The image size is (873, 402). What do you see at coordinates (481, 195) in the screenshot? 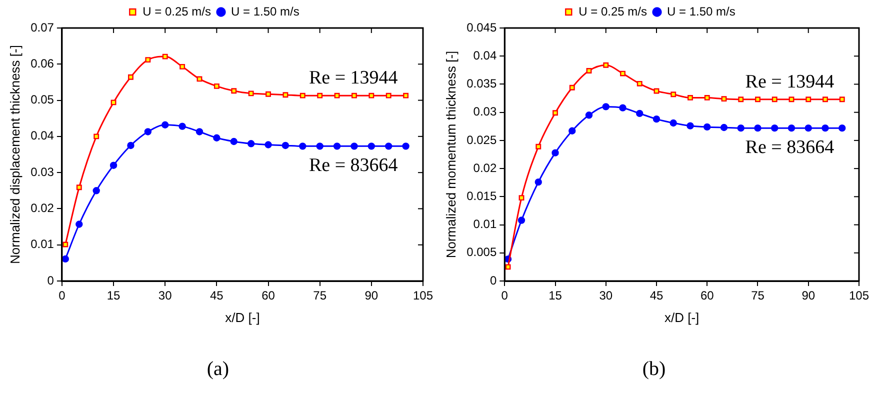
I see `y-tick-label: 0.015` at bounding box center [481, 195].